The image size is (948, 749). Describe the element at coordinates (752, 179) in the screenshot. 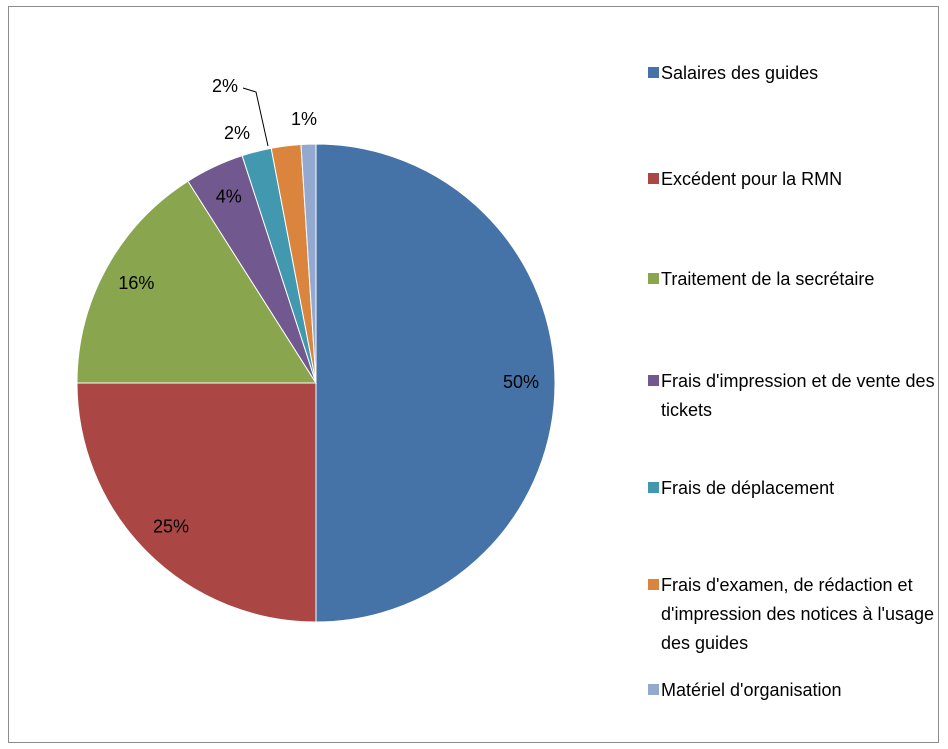

I see `legend-label: Excédent pour la RMN` at that location.